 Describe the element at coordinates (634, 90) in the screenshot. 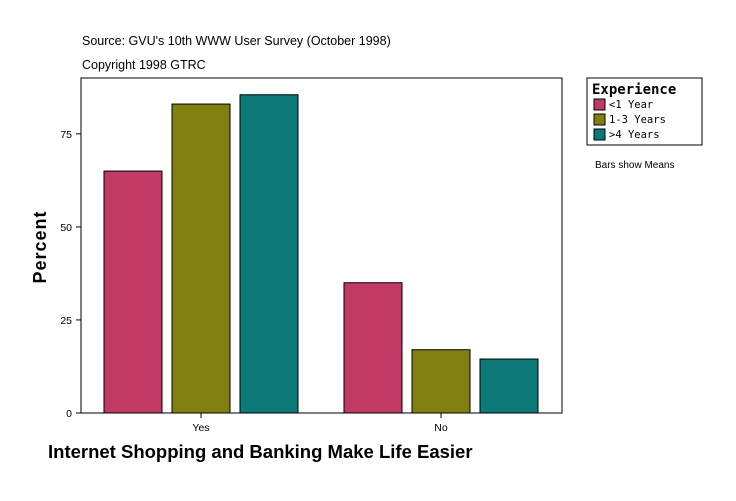

I see `legend-title: Experience` at that location.